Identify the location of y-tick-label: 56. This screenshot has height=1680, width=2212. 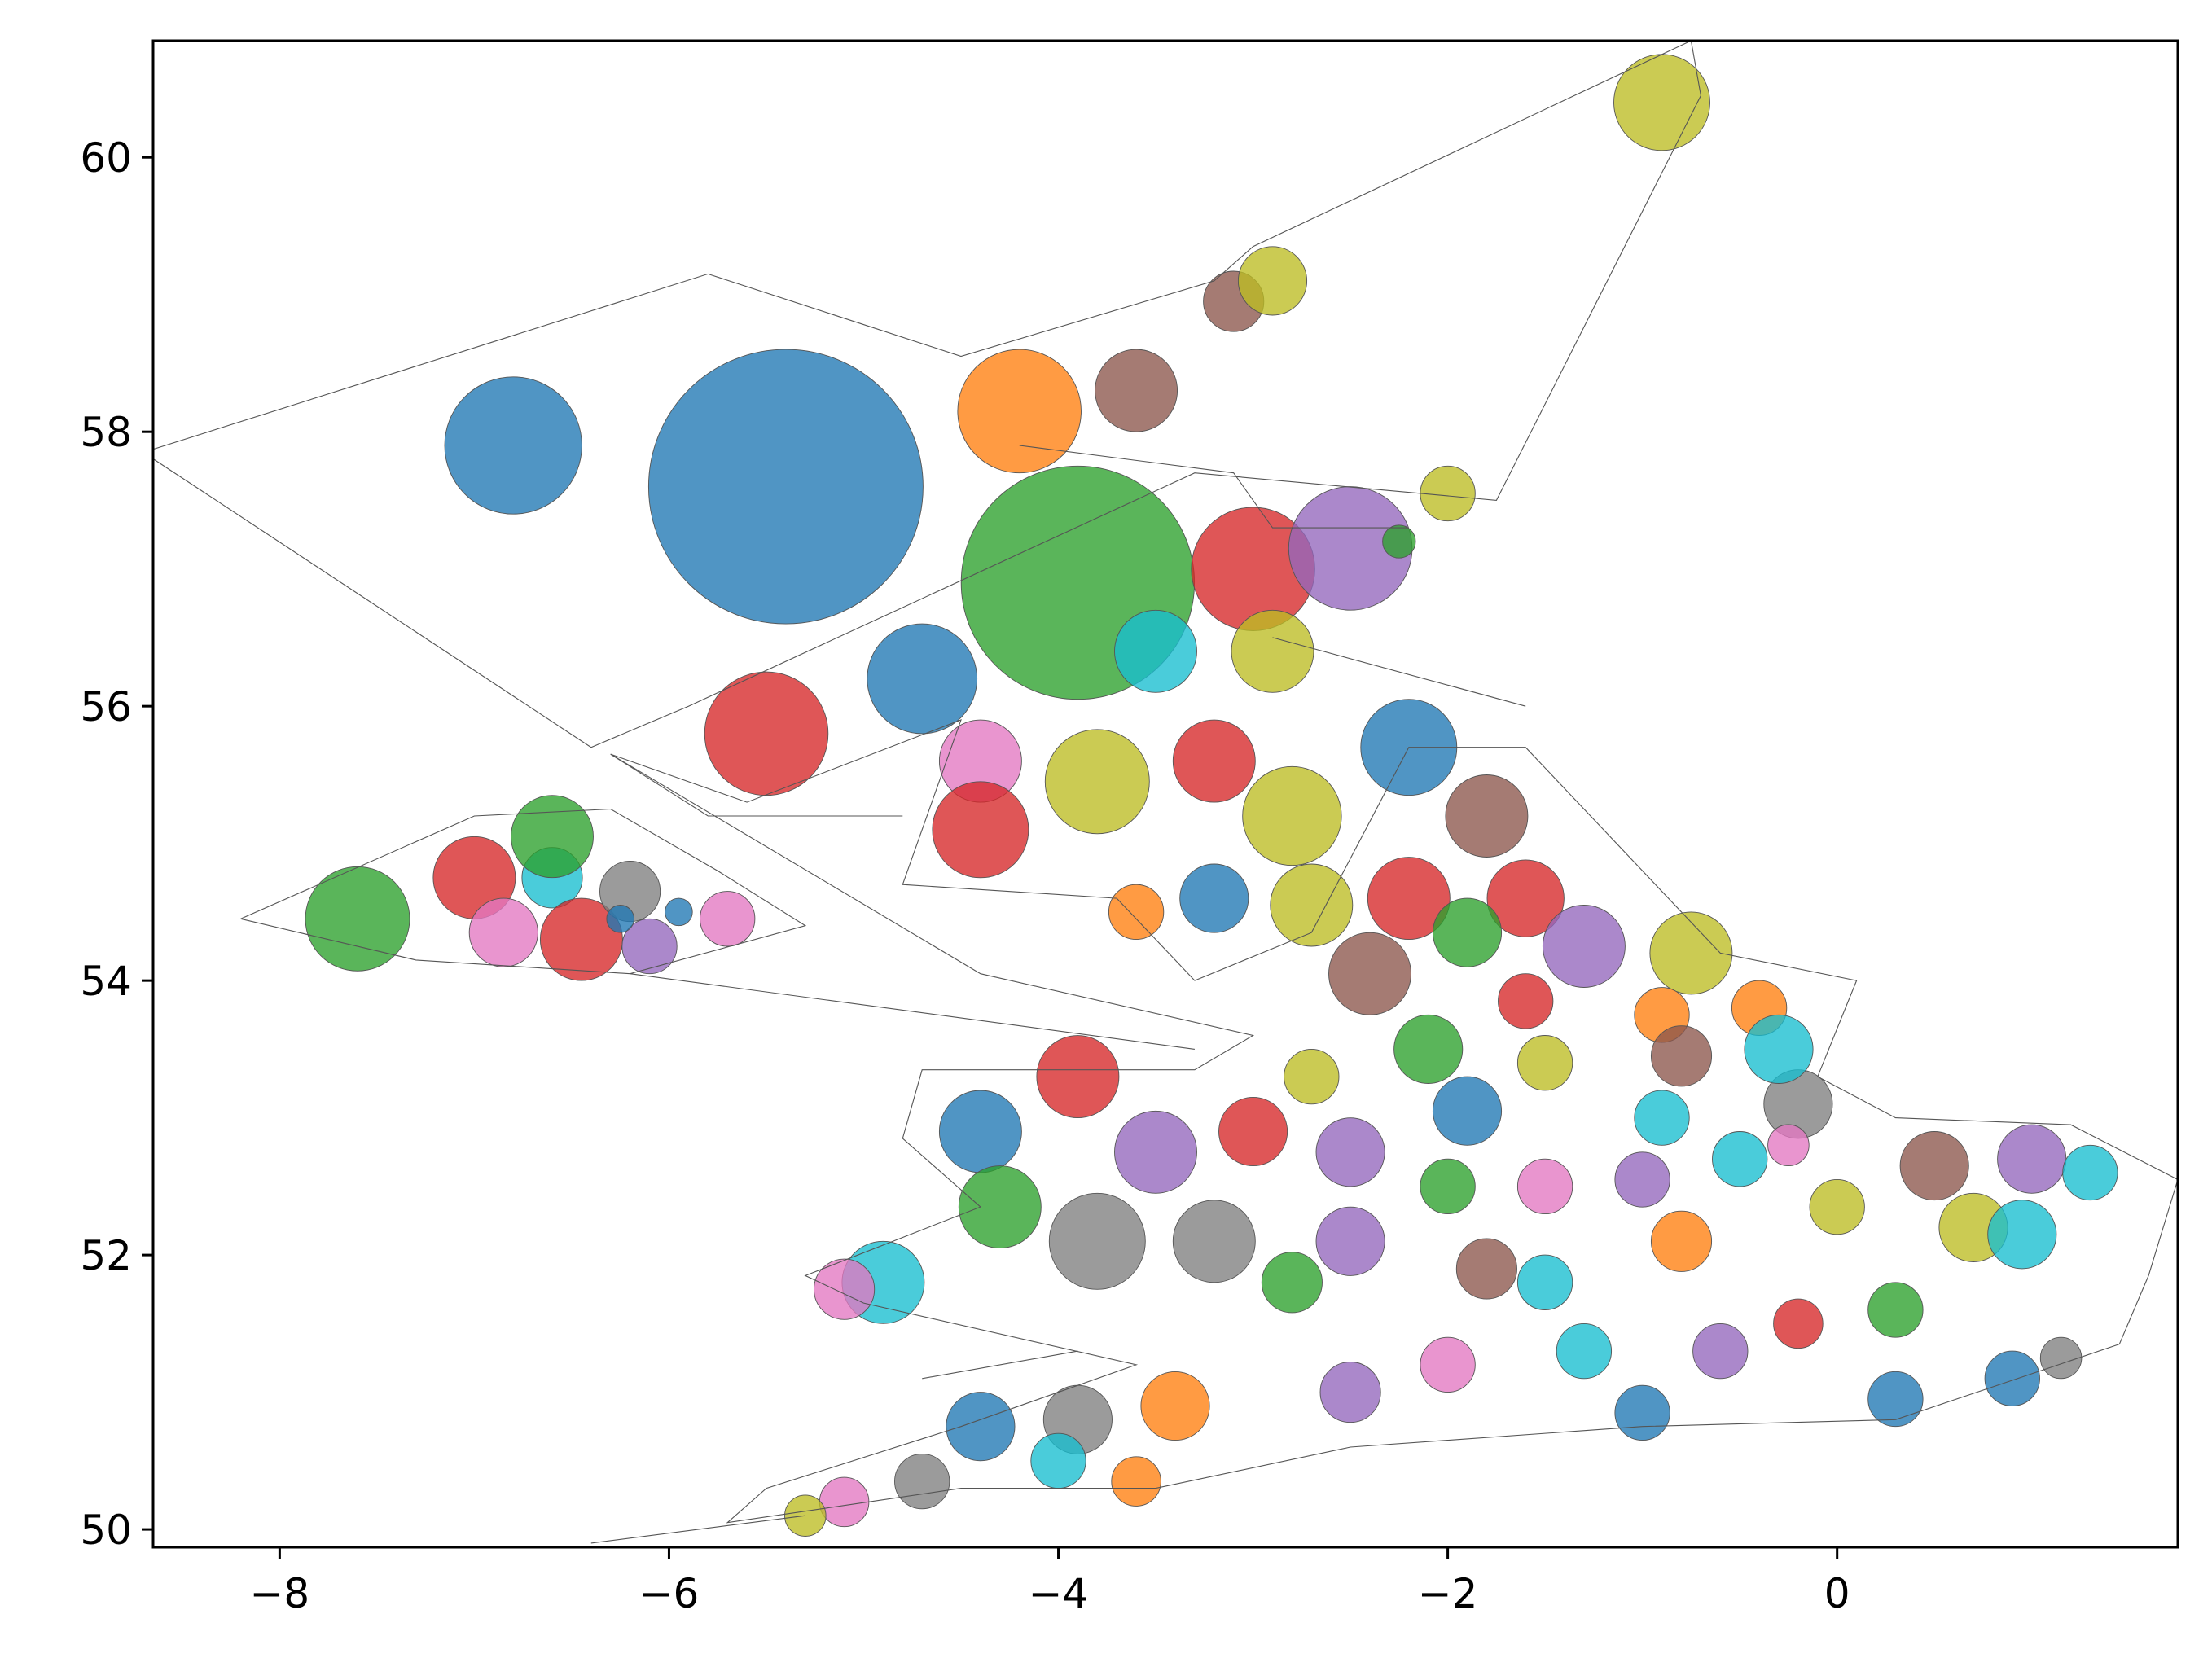
(106, 706).